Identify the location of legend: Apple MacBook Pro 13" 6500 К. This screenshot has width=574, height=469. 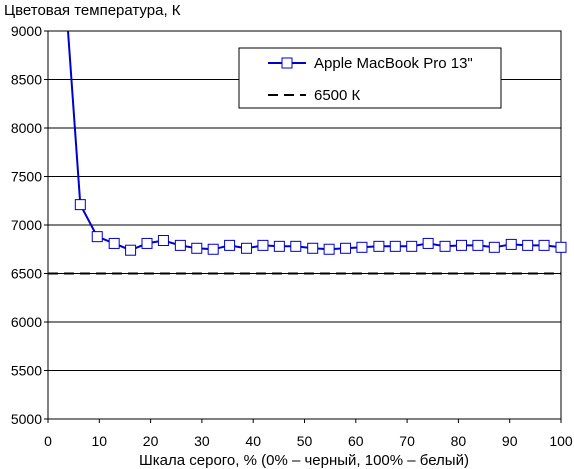
(370, 78).